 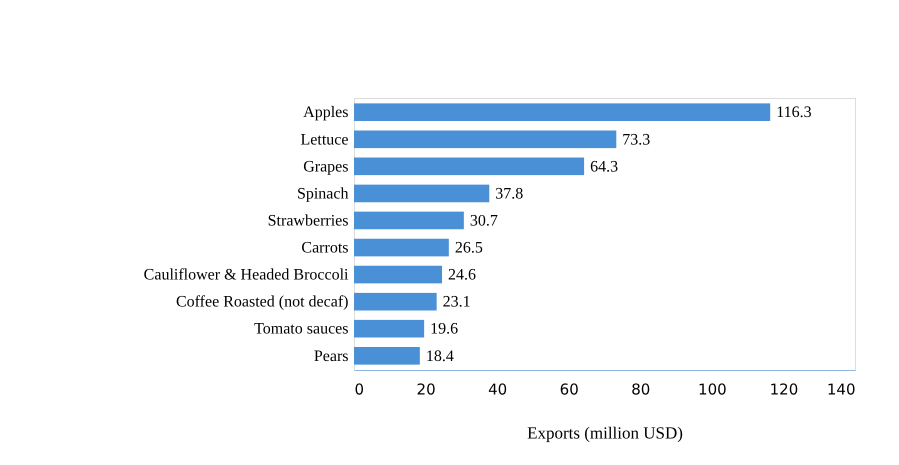 I want to click on data-label: 19.6, so click(x=444, y=329).